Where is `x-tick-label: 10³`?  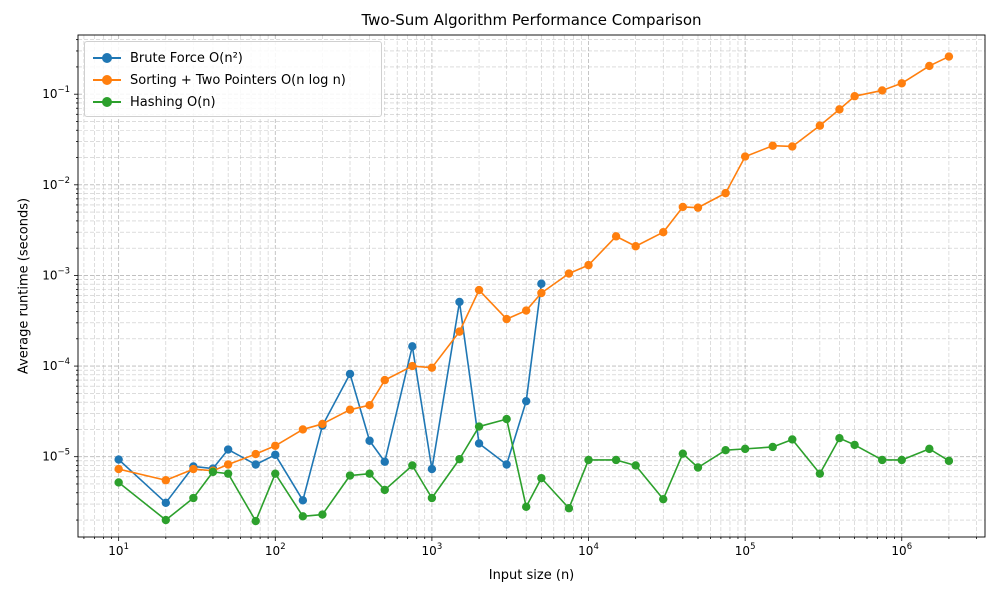
x-tick-label: 10³ is located at coordinates (432, 550).